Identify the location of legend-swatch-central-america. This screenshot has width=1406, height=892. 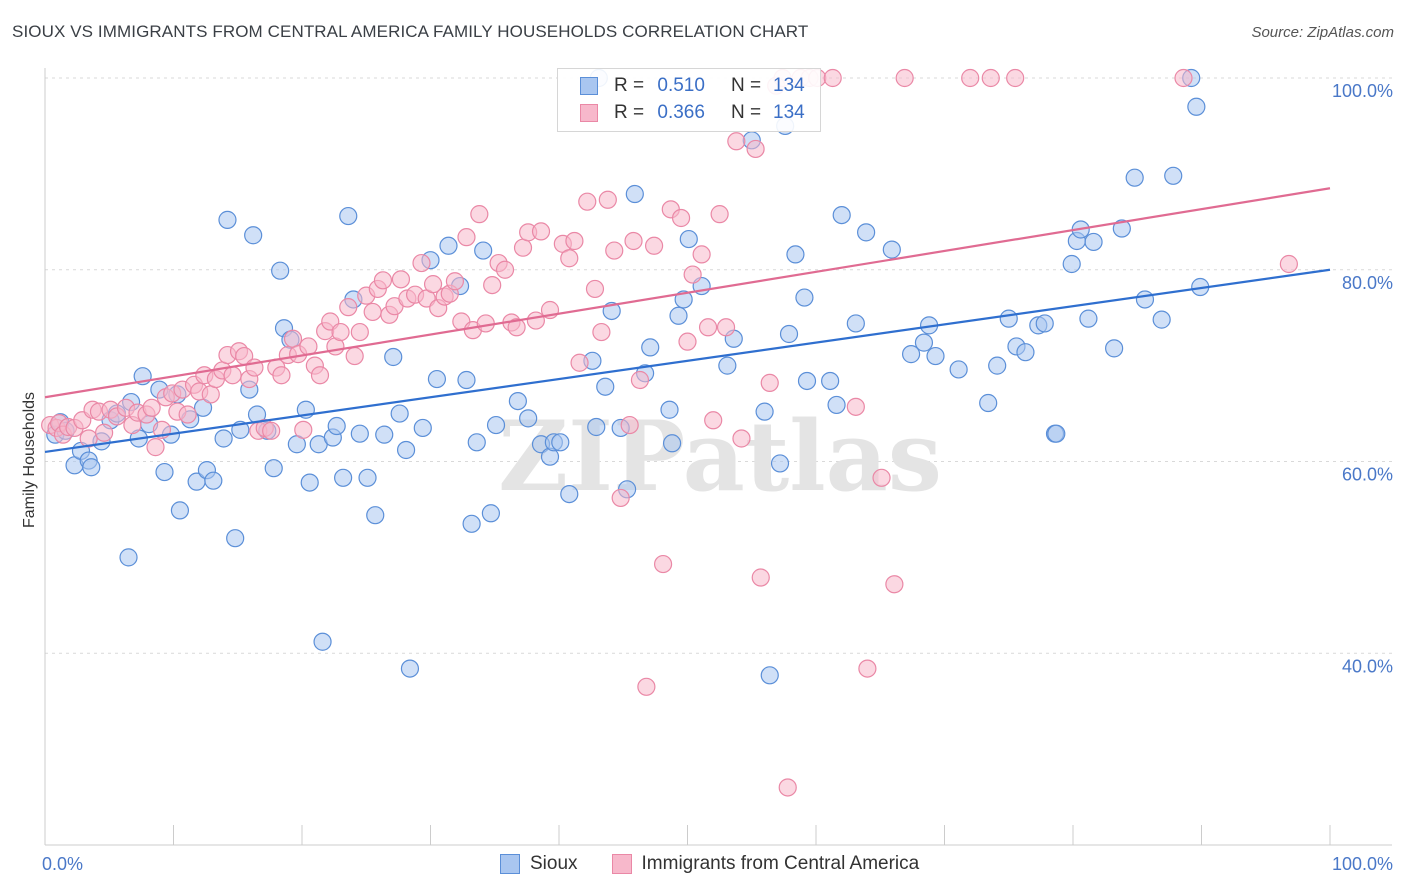
(589, 113).